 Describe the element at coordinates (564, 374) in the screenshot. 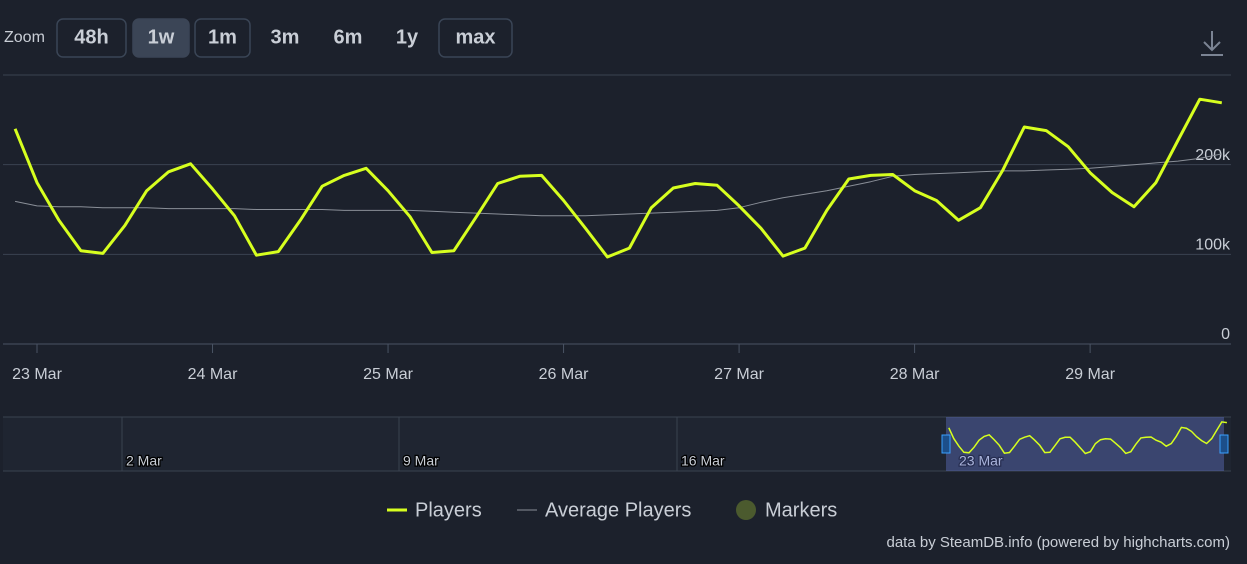

I see `x-tick-label: 26 Mar` at that location.